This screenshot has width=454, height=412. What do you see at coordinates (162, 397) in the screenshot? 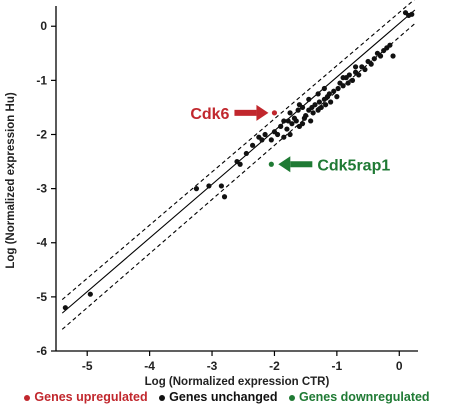
I see `legend-dot-unchanged` at bounding box center [162, 397].